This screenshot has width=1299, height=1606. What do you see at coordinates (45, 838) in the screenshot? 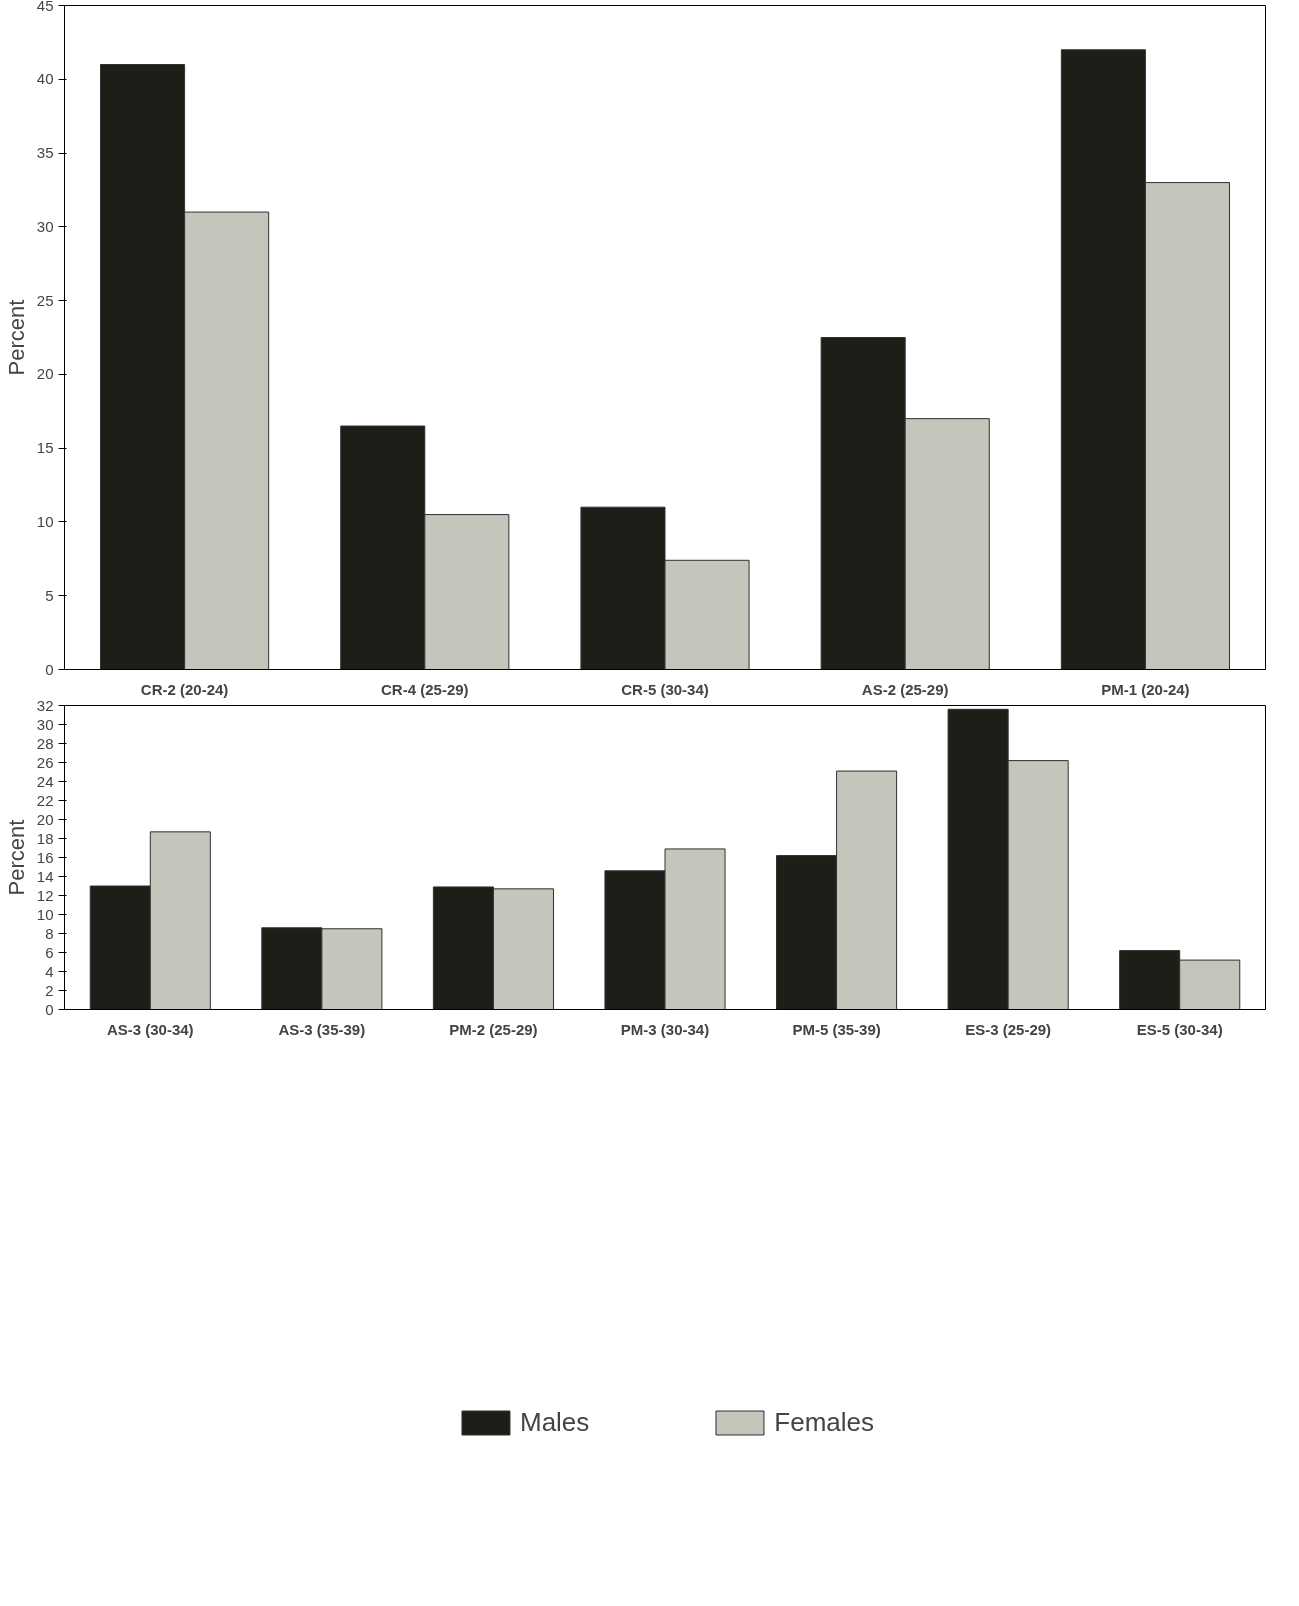
I see `y-tick-label: 18` at bounding box center [45, 838].